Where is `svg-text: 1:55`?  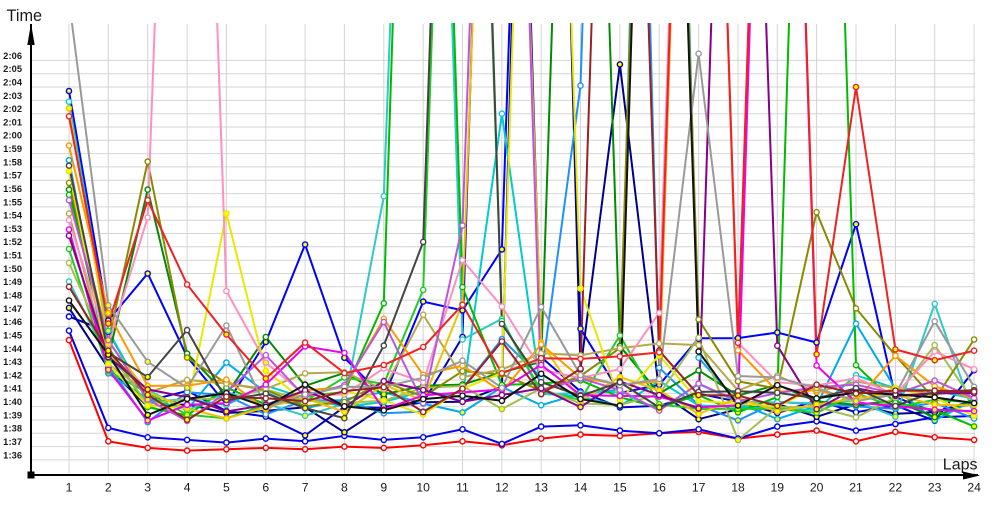
svg-text: 1:55 is located at coordinates (12, 202).